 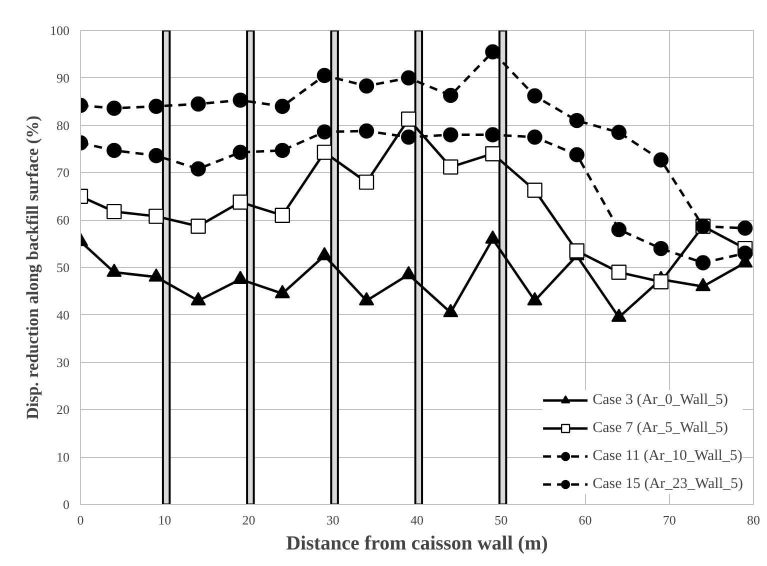 I want to click on legend-label: Case 7 (Ar_5_Wall_5), so click(x=660, y=428).